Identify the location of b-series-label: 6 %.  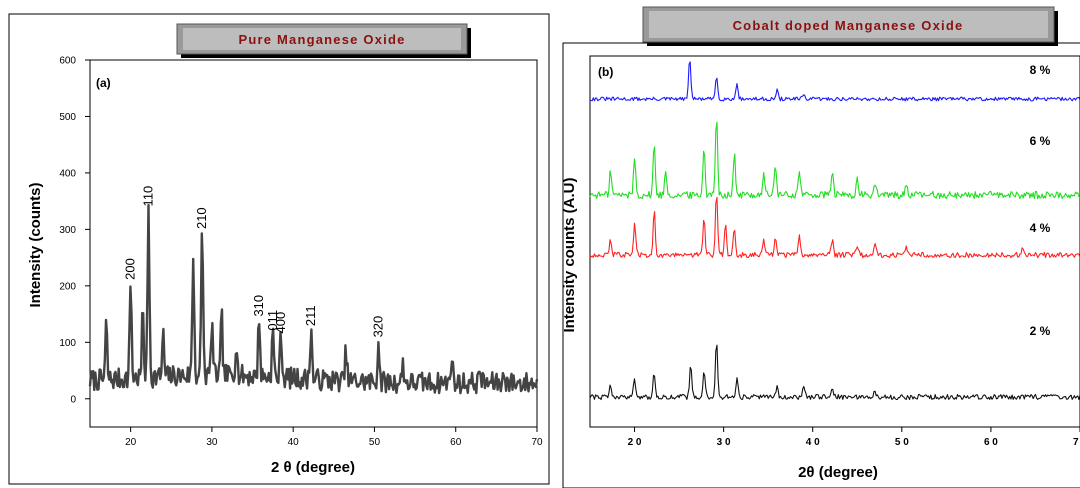
(1040, 141).